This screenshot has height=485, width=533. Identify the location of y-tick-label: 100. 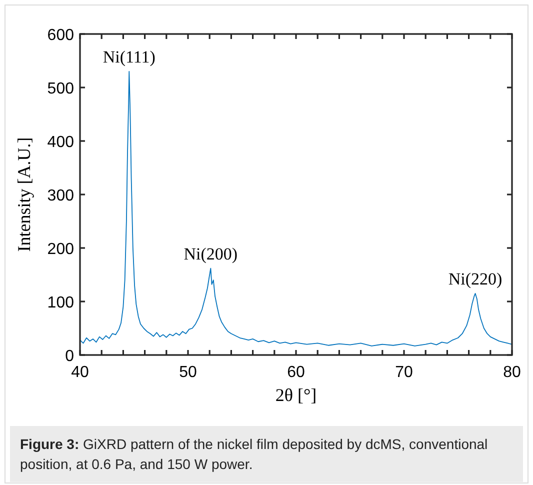
(60, 303).